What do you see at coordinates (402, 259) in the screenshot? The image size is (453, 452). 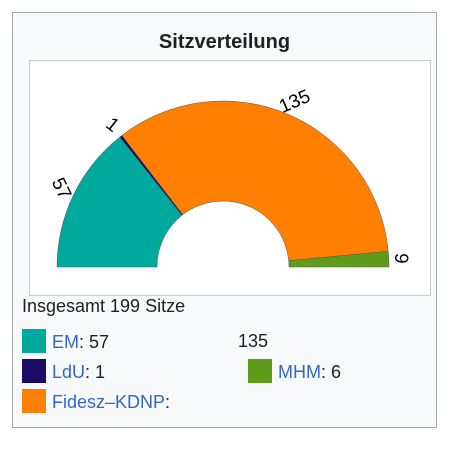 I see `seat-label-mhm: 6` at bounding box center [402, 259].